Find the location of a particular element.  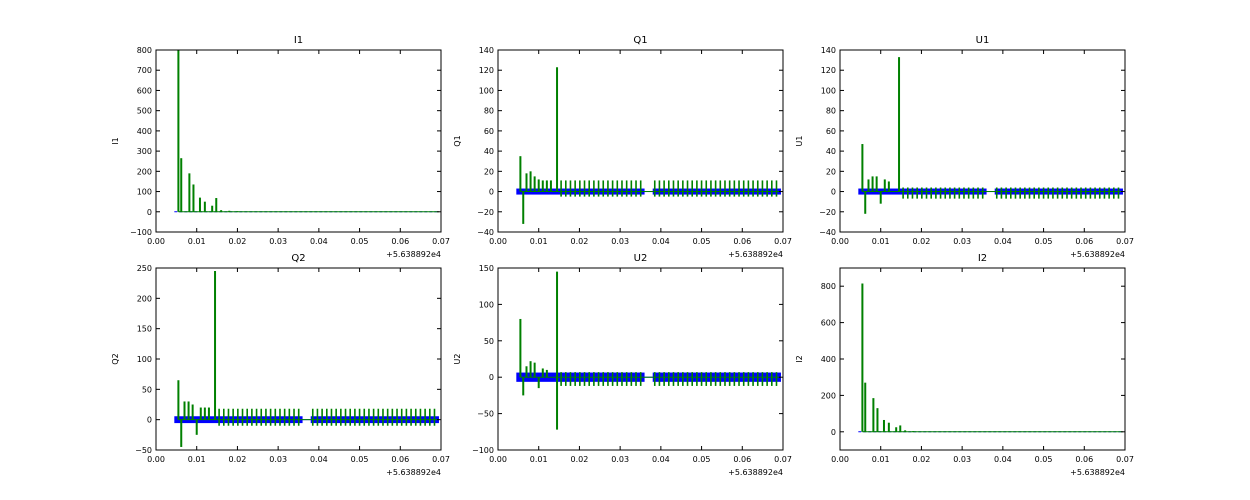

y-tick-label: −20 is located at coordinates (827, 212).